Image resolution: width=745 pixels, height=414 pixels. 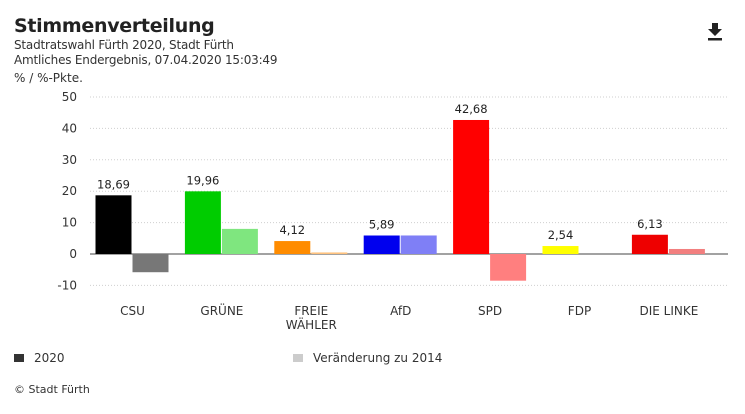 I want to click on legend-item-2020: 2020, so click(x=39, y=358).